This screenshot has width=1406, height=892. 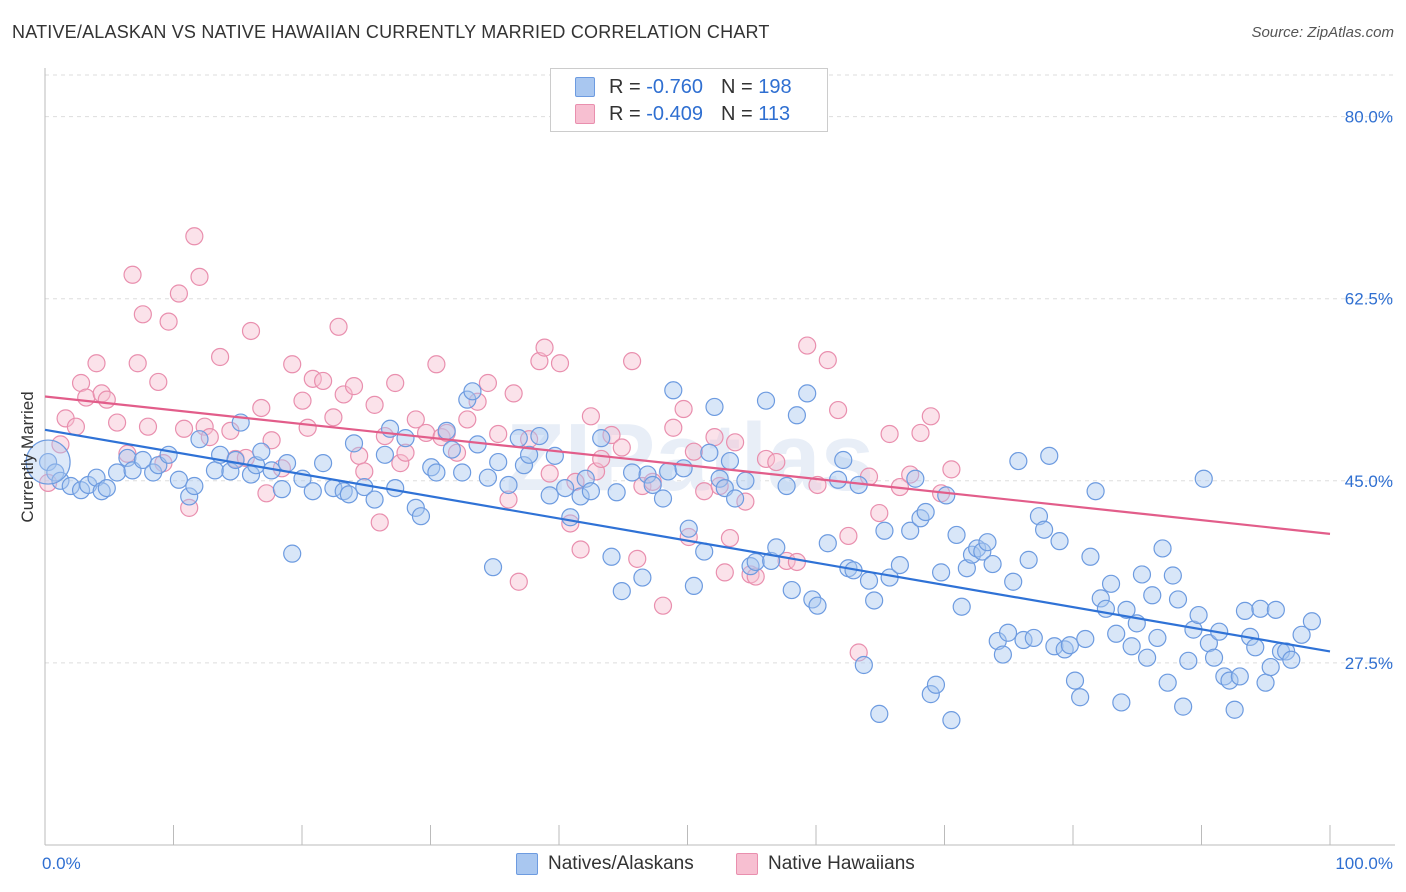 What do you see at coordinates (825, 864) in the screenshot?
I see `legend-item-hawaiians: Native Hawaiians` at bounding box center [825, 864].